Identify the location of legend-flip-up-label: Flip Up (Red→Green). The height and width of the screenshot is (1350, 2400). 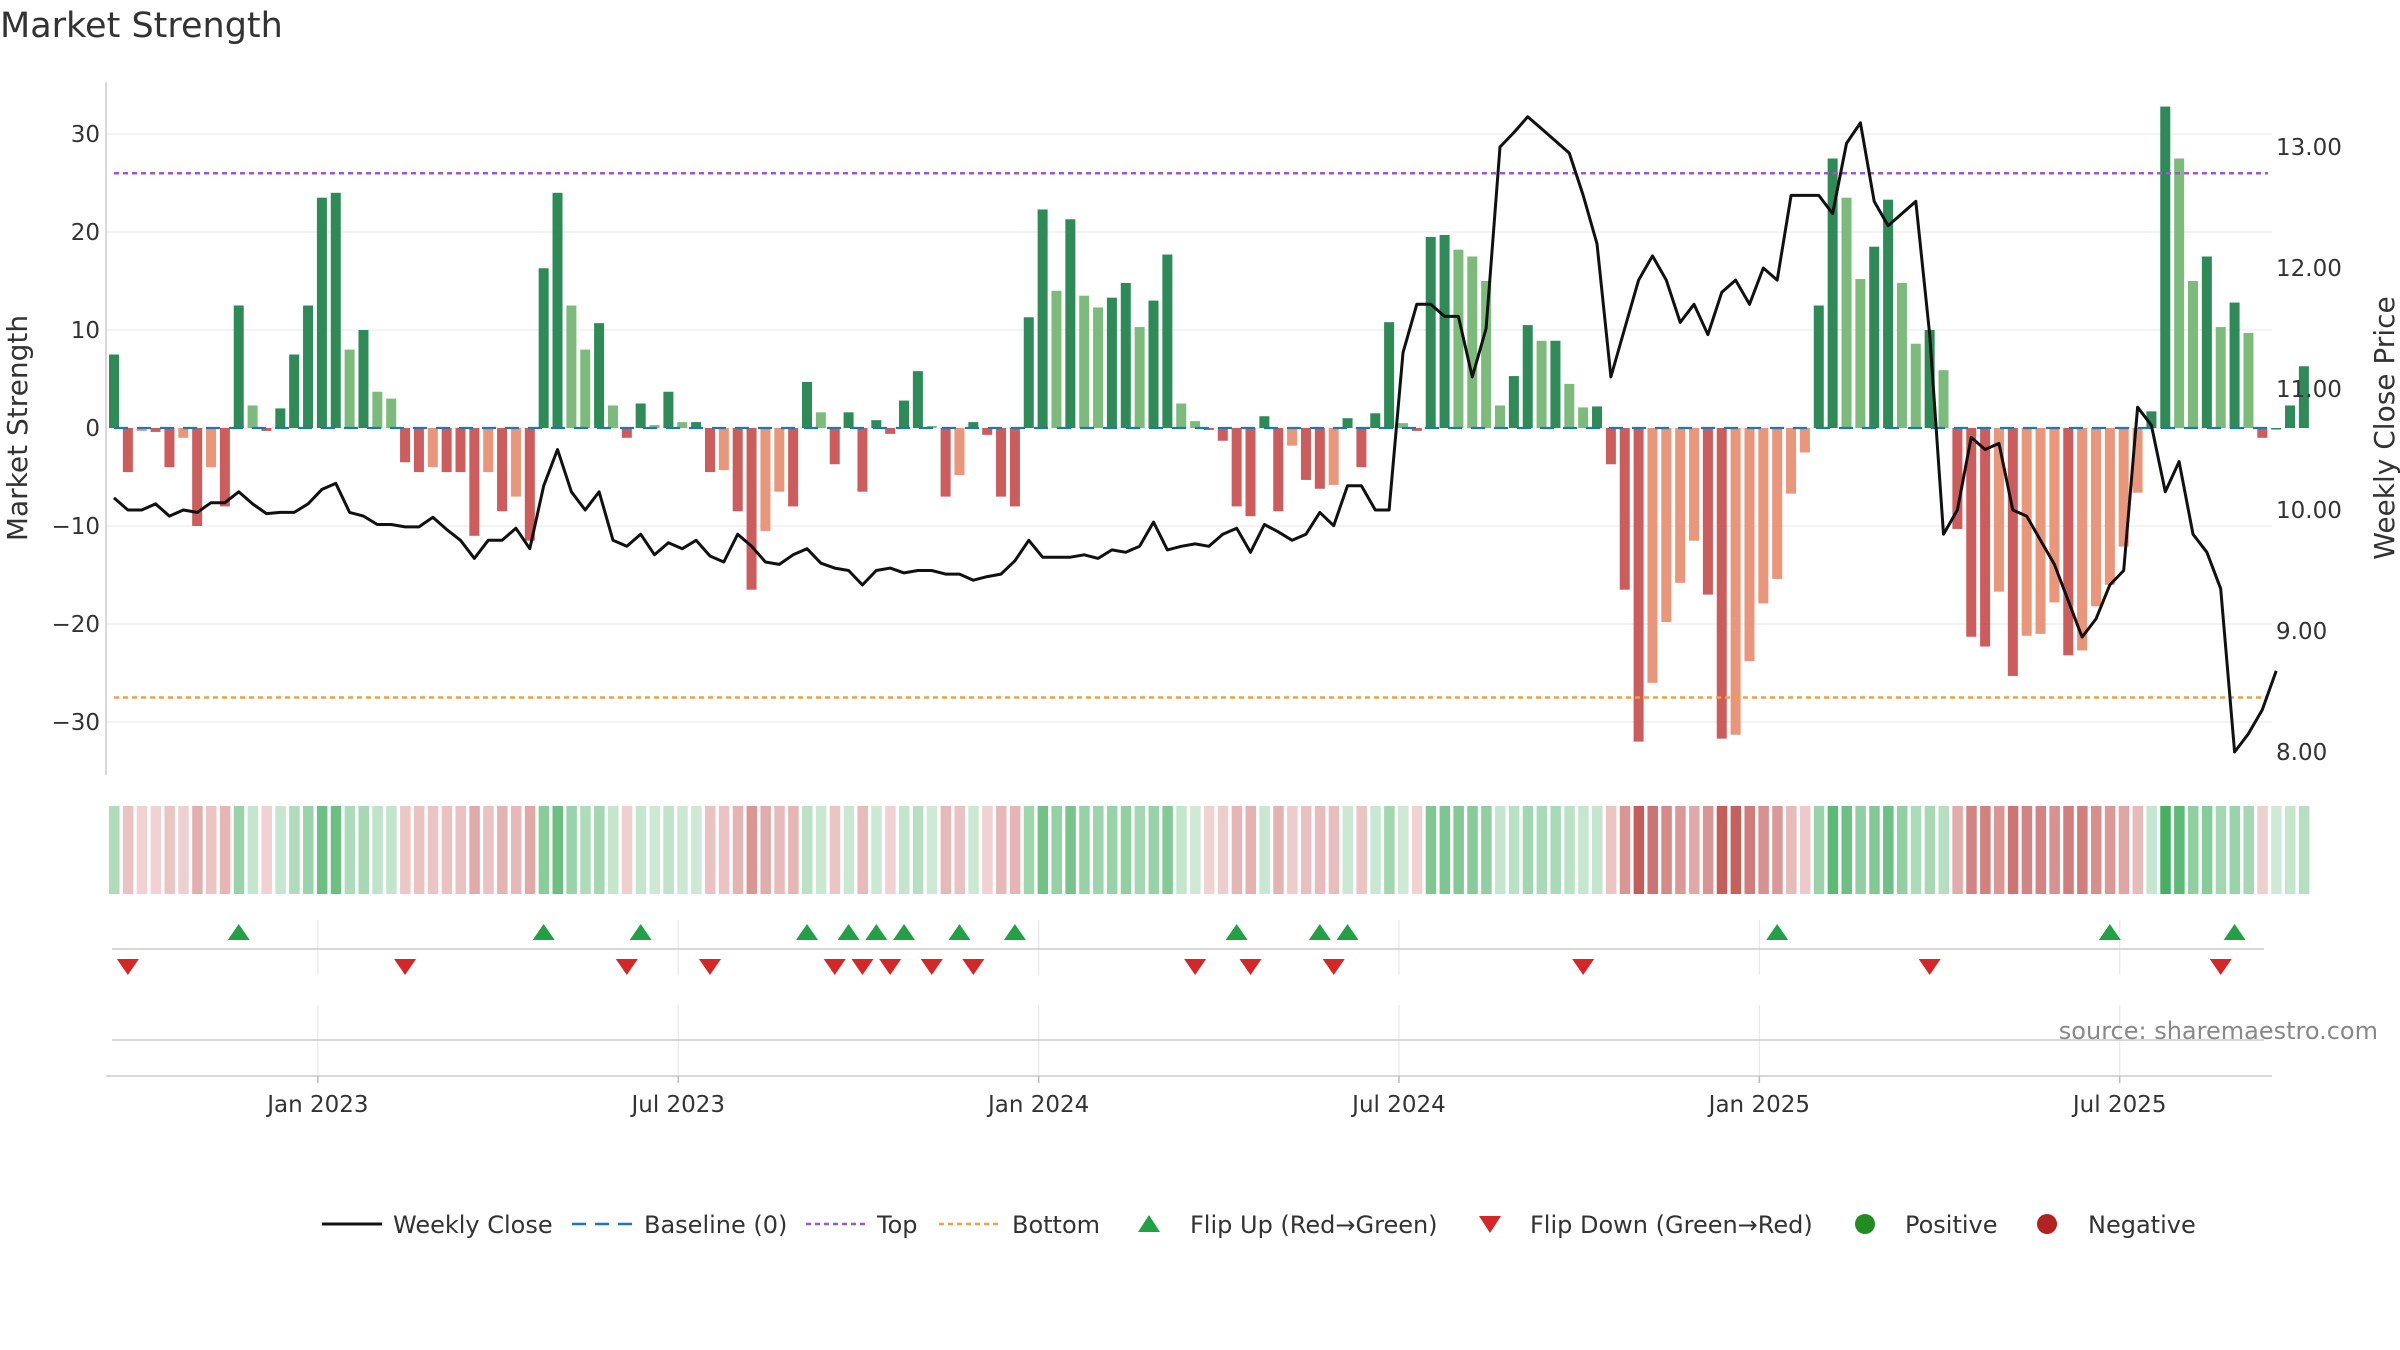
(1314, 1225).